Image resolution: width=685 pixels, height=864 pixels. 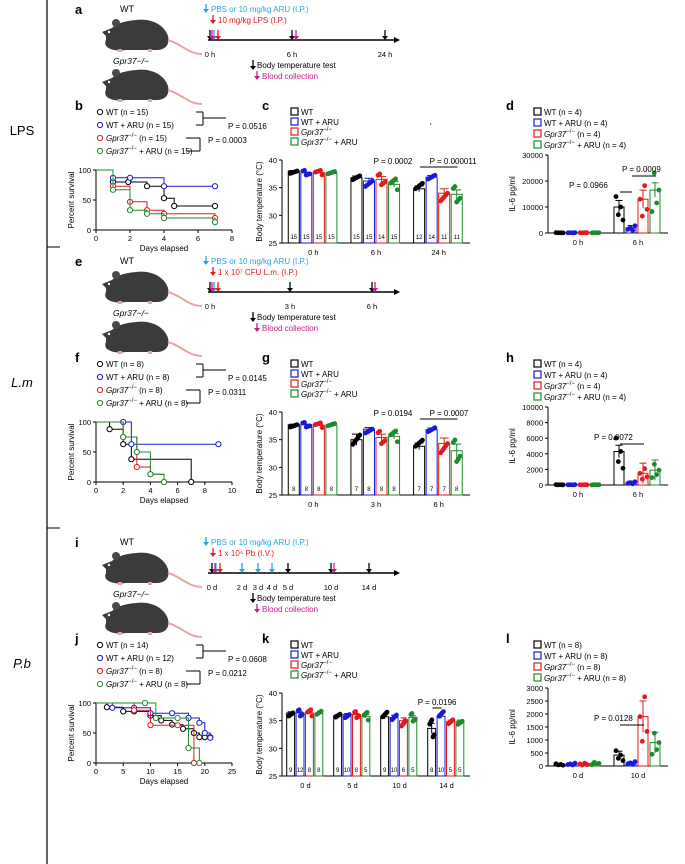 I want to click on n-label: 14, so click(x=431, y=238).